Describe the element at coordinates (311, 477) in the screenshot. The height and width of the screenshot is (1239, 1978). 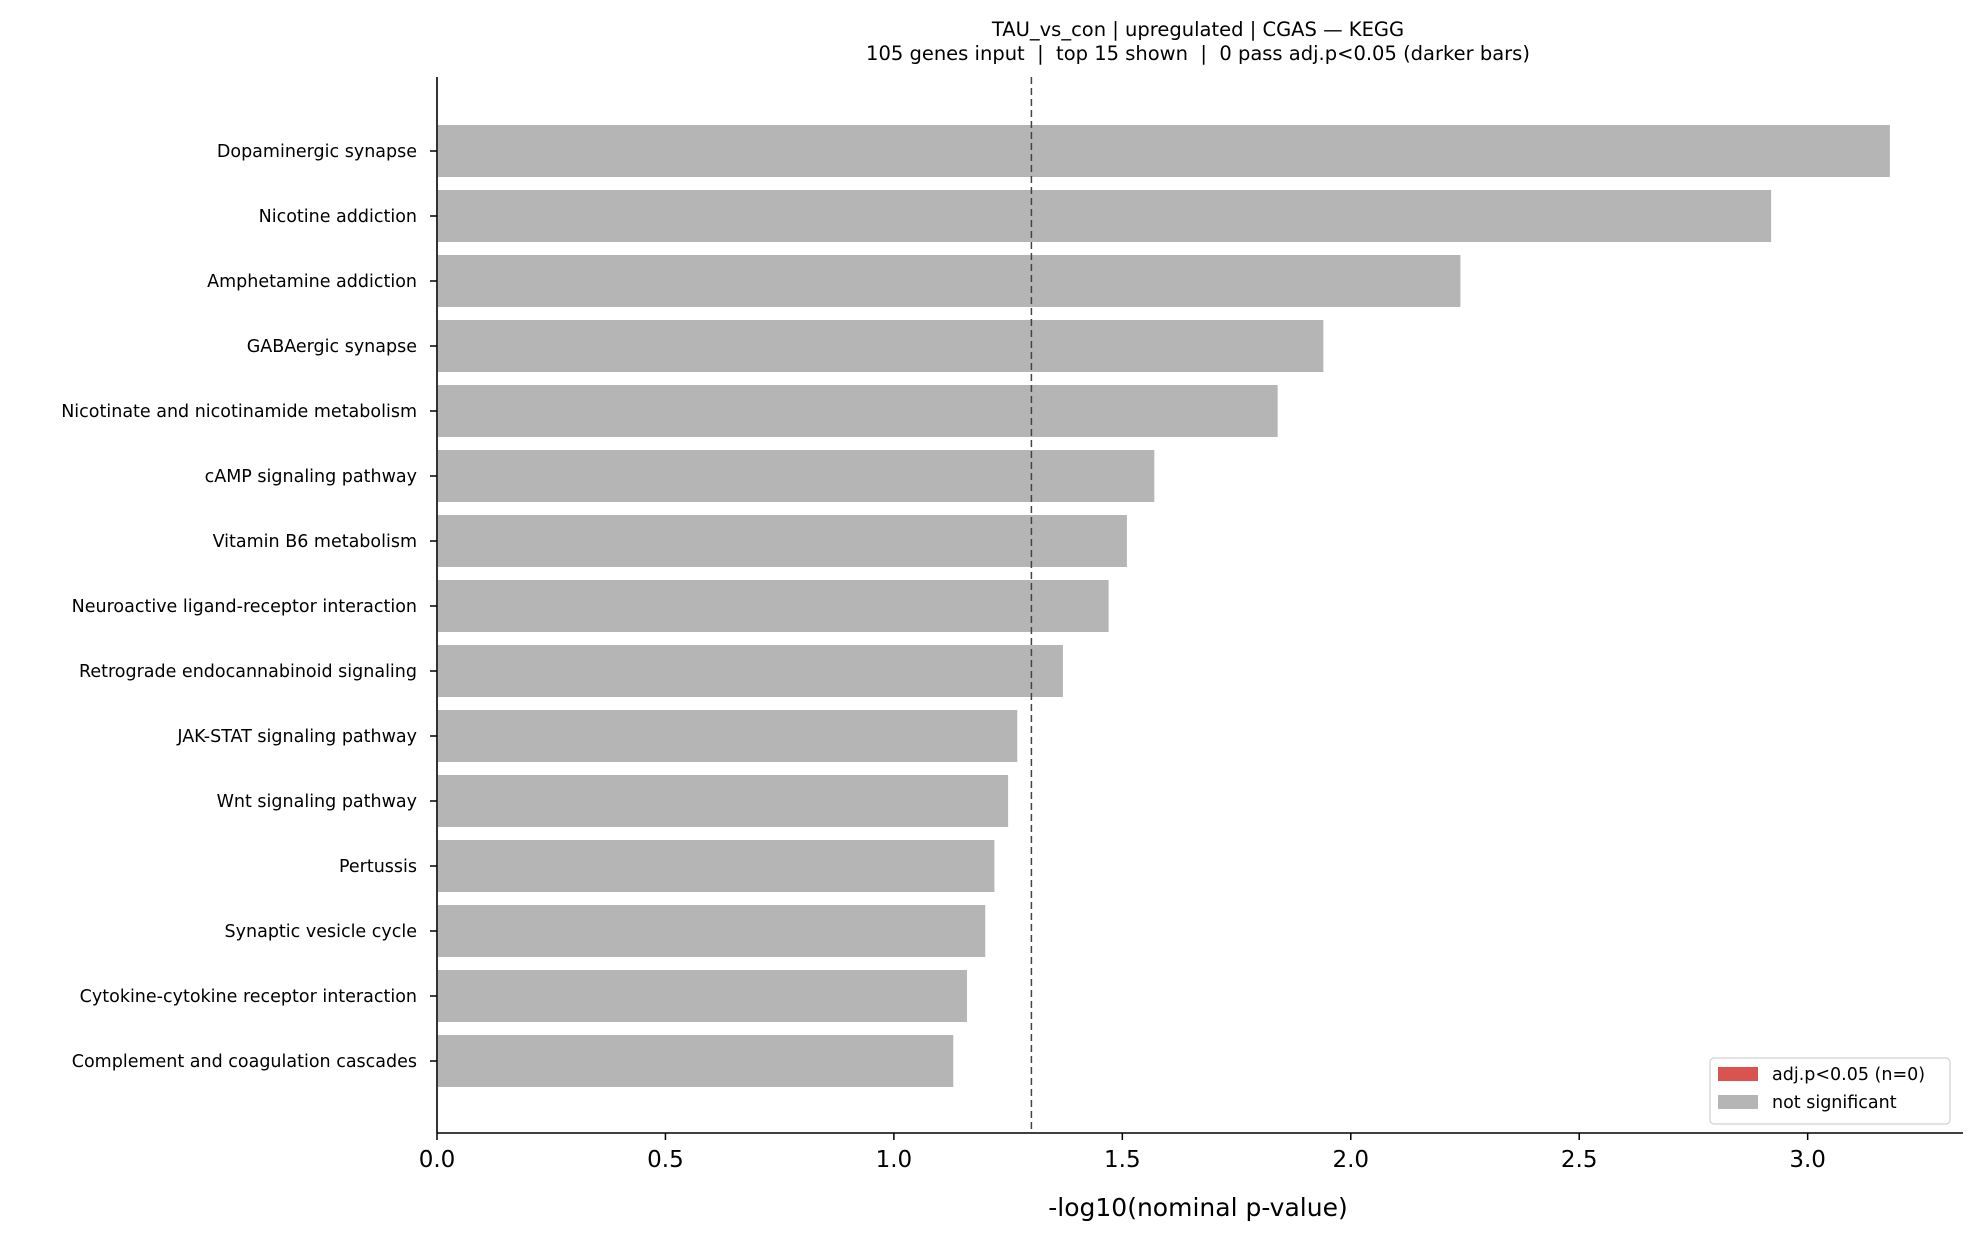
I see `category-label-5: cAMP signaling pathway` at that location.